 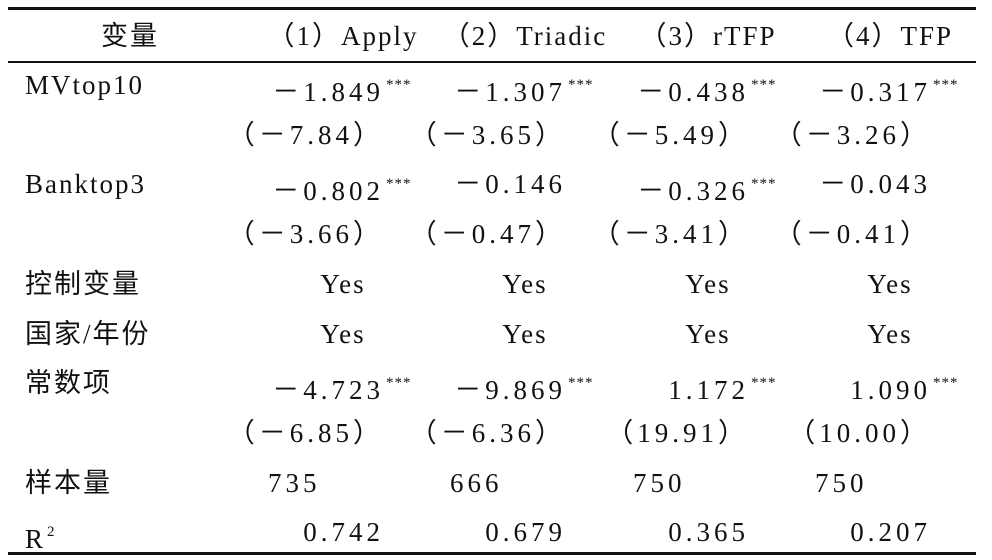 What do you see at coordinates (343, 36) in the screenshot?
I see `header-cell: （1）Apply` at bounding box center [343, 36].